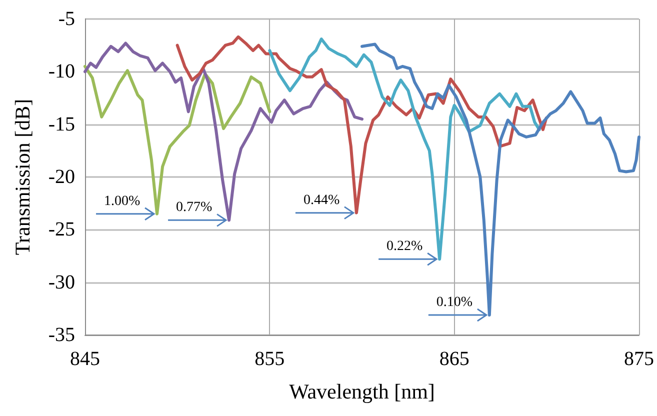 This screenshot has width=657, height=416. What do you see at coordinates (61, 71) in the screenshot?
I see `y-tick-label: -10` at bounding box center [61, 71].